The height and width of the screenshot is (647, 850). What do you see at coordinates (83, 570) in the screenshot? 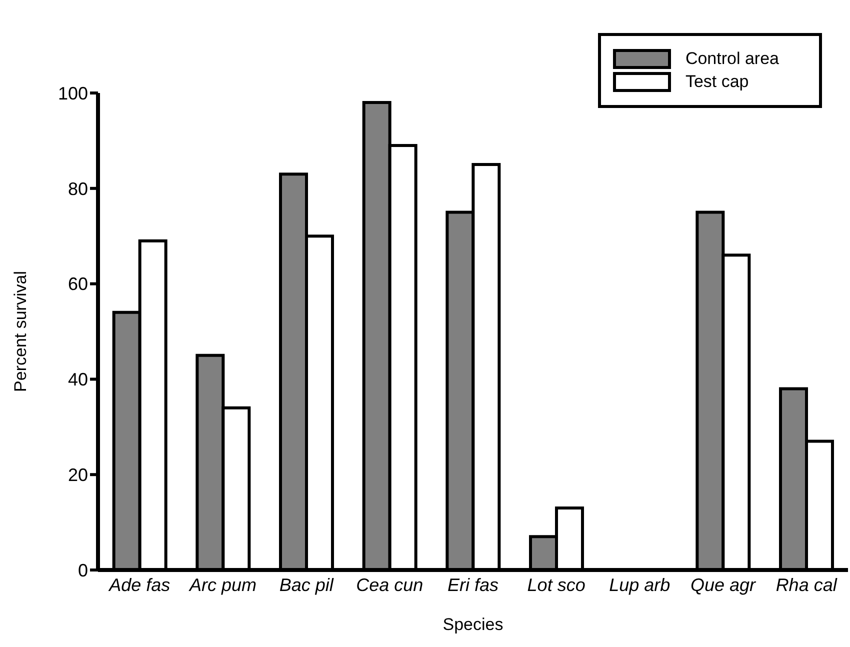
I see `y-tick-label: 0` at bounding box center [83, 570].